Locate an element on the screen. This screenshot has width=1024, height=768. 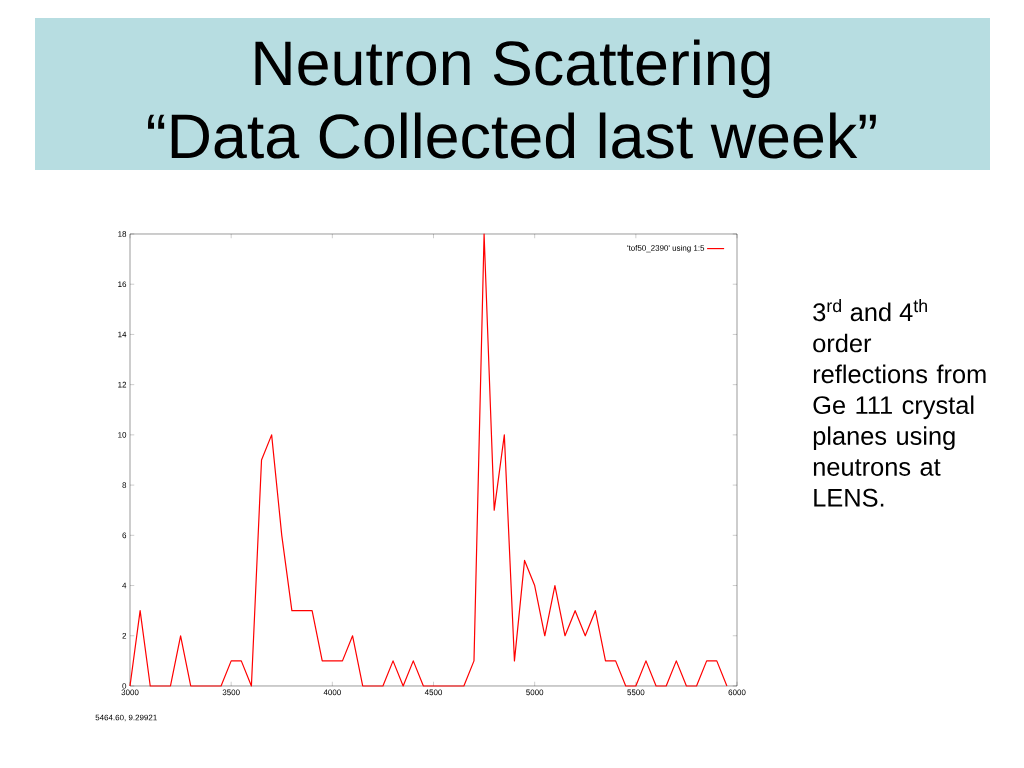
text: order reflections from Ge 111 crystal planes using neutrons at LENS. is located at coordinates (899, 420).